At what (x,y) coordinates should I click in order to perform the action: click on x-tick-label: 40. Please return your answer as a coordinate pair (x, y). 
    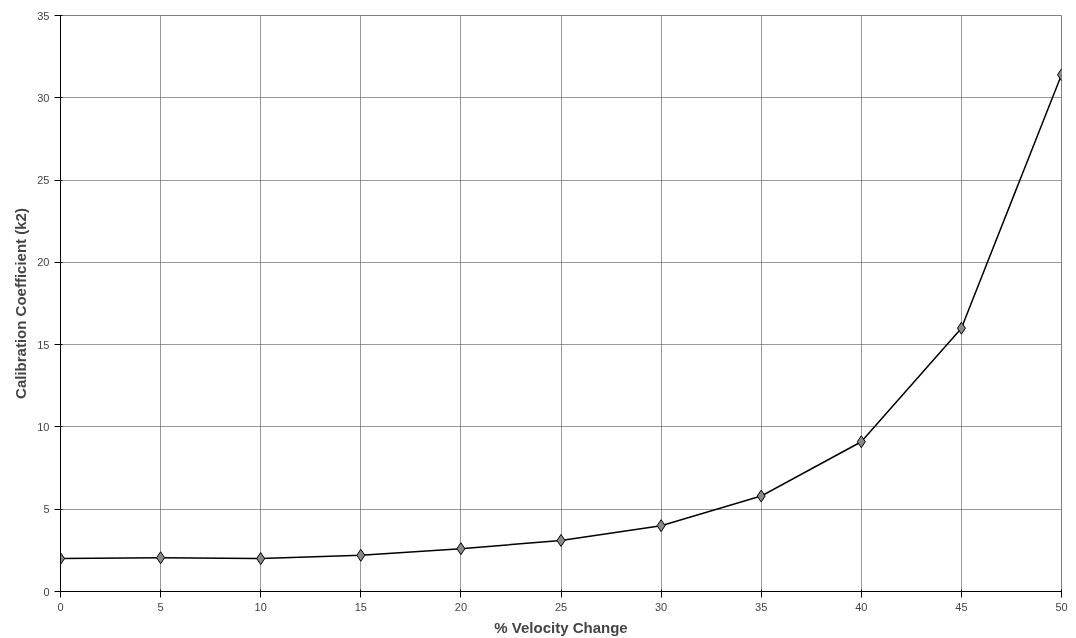
    Looking at the image, I should click on (861, 606).